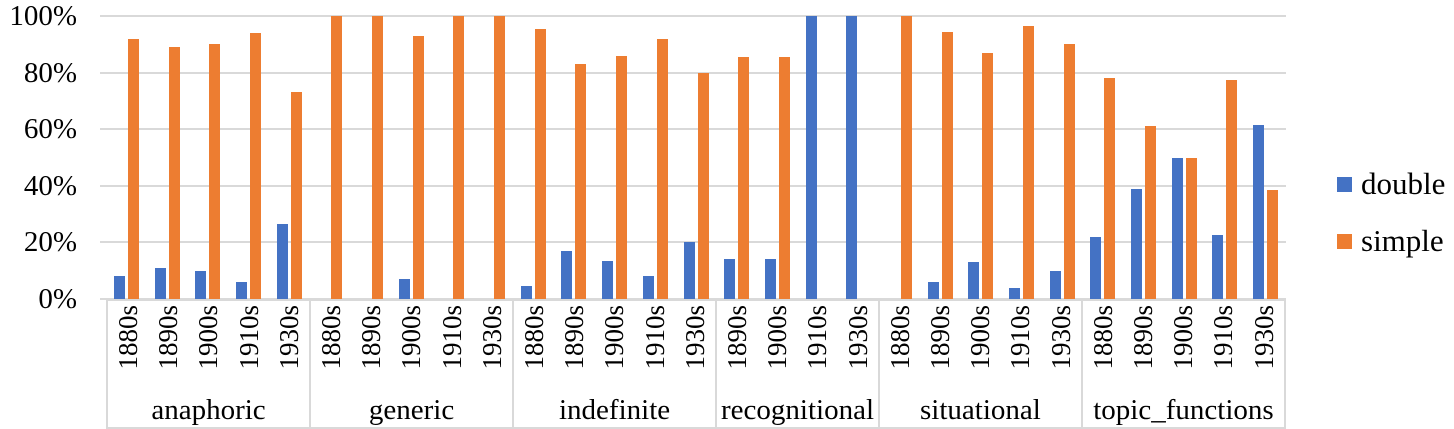 The image size is (1454, 429). What do you see at coordinates (1391, 241) in the screenshot?
I see `legend-item-simple: simple` at bounding box center [1391, 241].